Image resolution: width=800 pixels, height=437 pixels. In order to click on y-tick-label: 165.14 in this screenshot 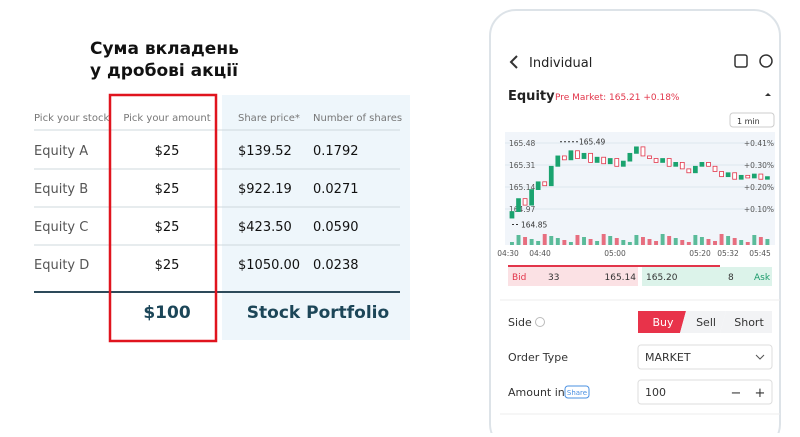, I will do `click(522, 187)`.